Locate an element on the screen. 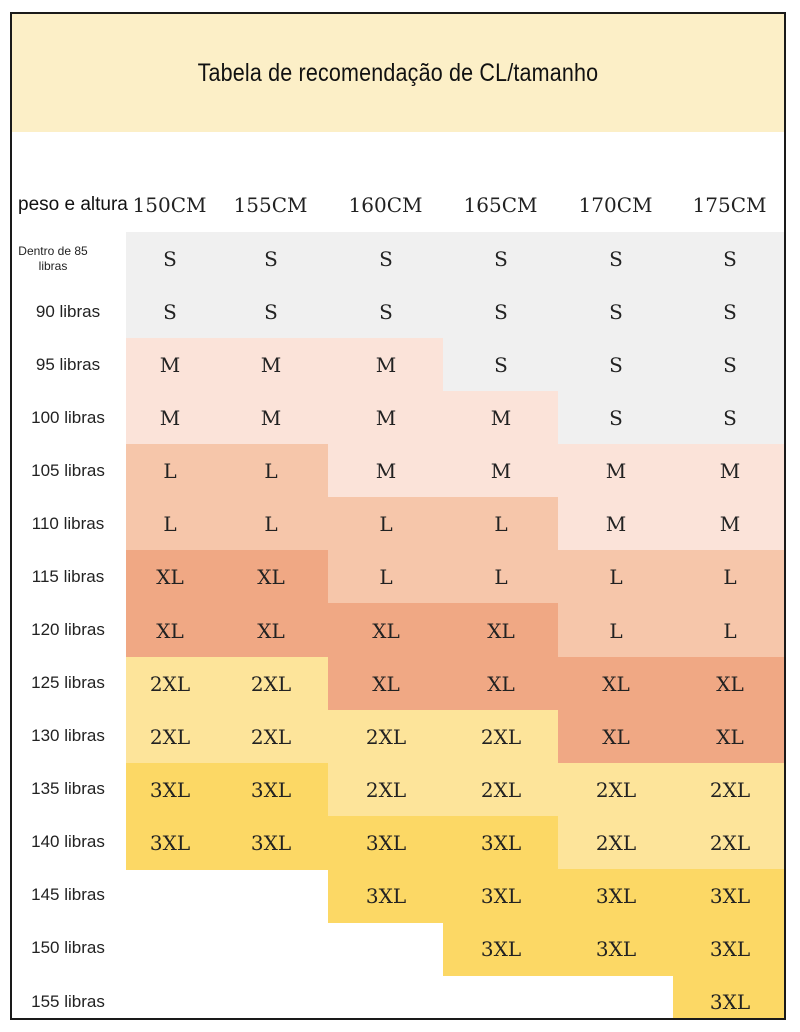 Image resolution: width=800 pixels, height=1032 pixels. row-label: Dentro de 85 libras is located at coordinates (53, 258).